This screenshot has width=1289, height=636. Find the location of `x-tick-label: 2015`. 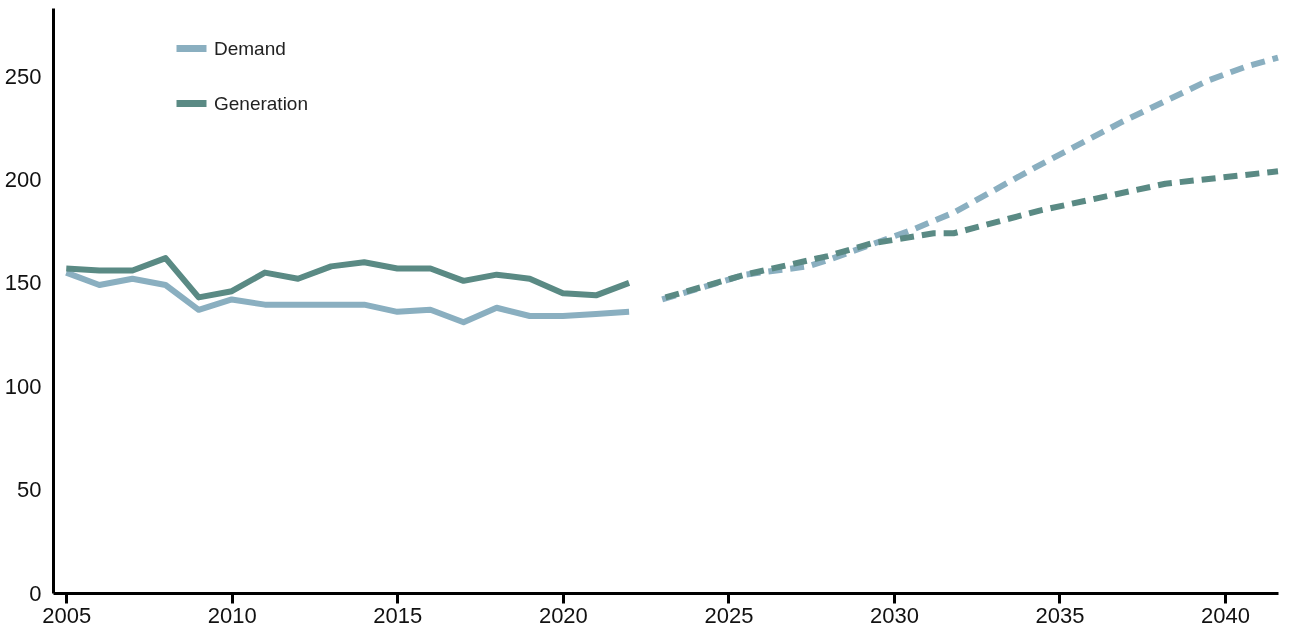

x-tick-label: 2015 is located at coordinates (398, 615).